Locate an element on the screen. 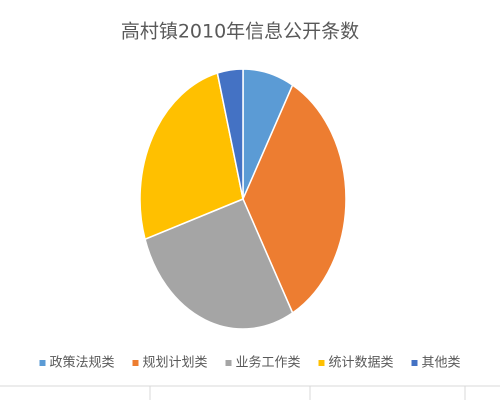 The height and width of the screenshot is (404, 500). legend-label: 规划计划类 is located at coordinates (175, 363).